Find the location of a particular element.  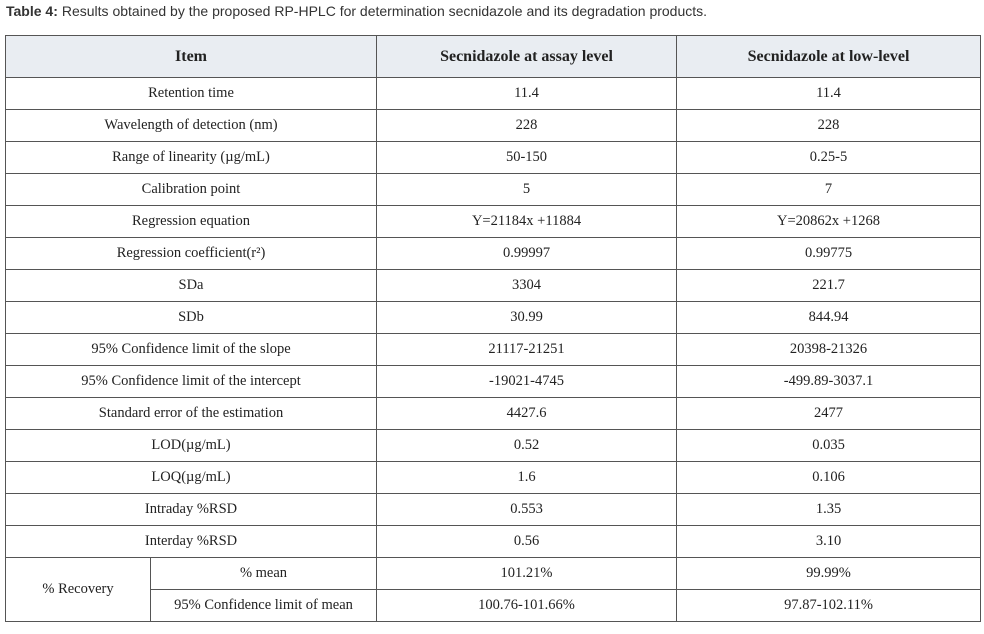

row-label: Regression coefficient(r²) is located at coordinates (191, 253).